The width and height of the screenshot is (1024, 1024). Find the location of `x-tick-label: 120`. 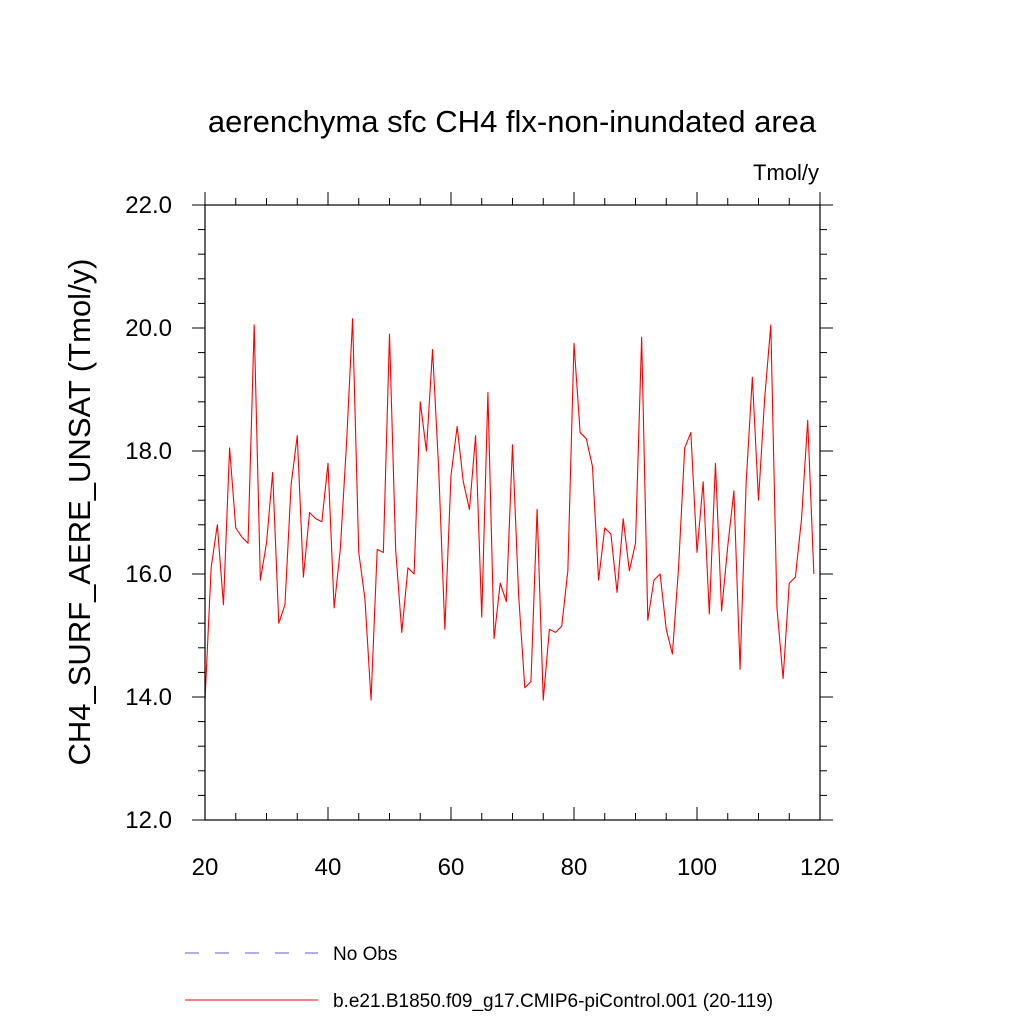

x-tick-label: 120 is located at coordinates (820, 867).